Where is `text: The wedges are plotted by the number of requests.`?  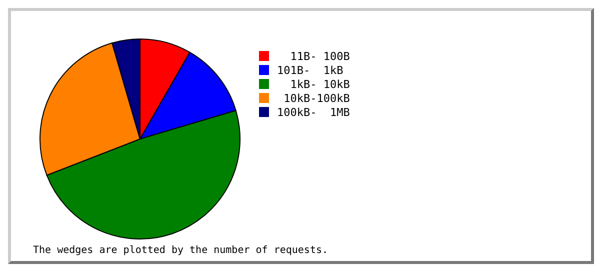
text: The wedges are plotted by the number of requests. is located at coordinates (180, 250).